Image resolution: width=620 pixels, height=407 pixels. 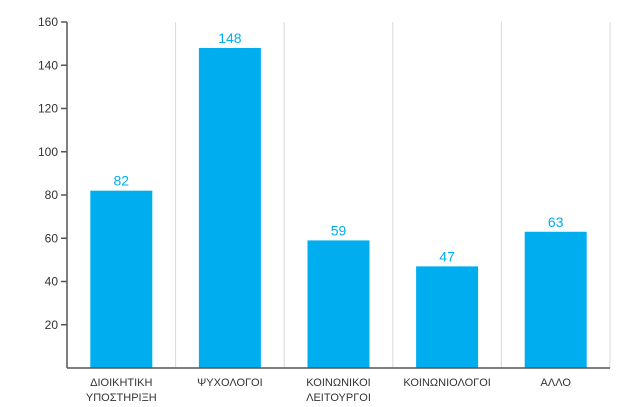 I want to click on y-tick-label: 140, so click(x=48, y=65).